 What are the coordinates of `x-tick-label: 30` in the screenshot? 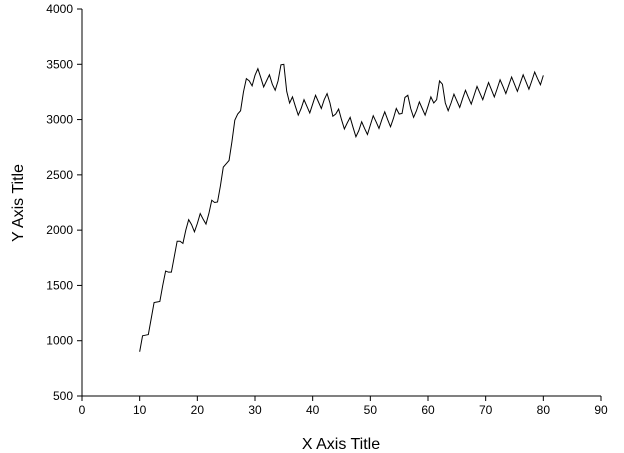 It's located at (255, 410).